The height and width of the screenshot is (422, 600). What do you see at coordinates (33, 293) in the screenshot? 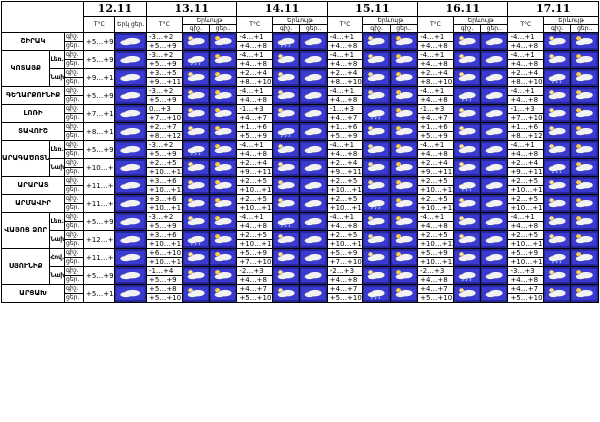
I see `region-name: ԱՐՑԱԽ` at bounding box center [33, 293].